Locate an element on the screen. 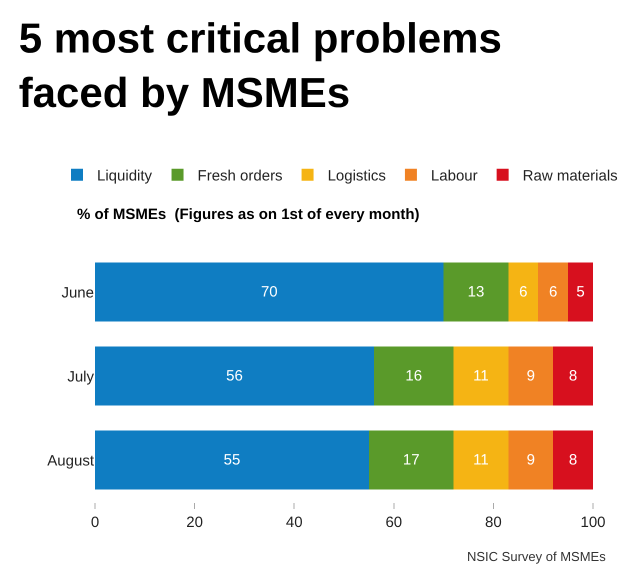 The image size is (623, 577). data-label: 5 is located at coordinates (580, 292).